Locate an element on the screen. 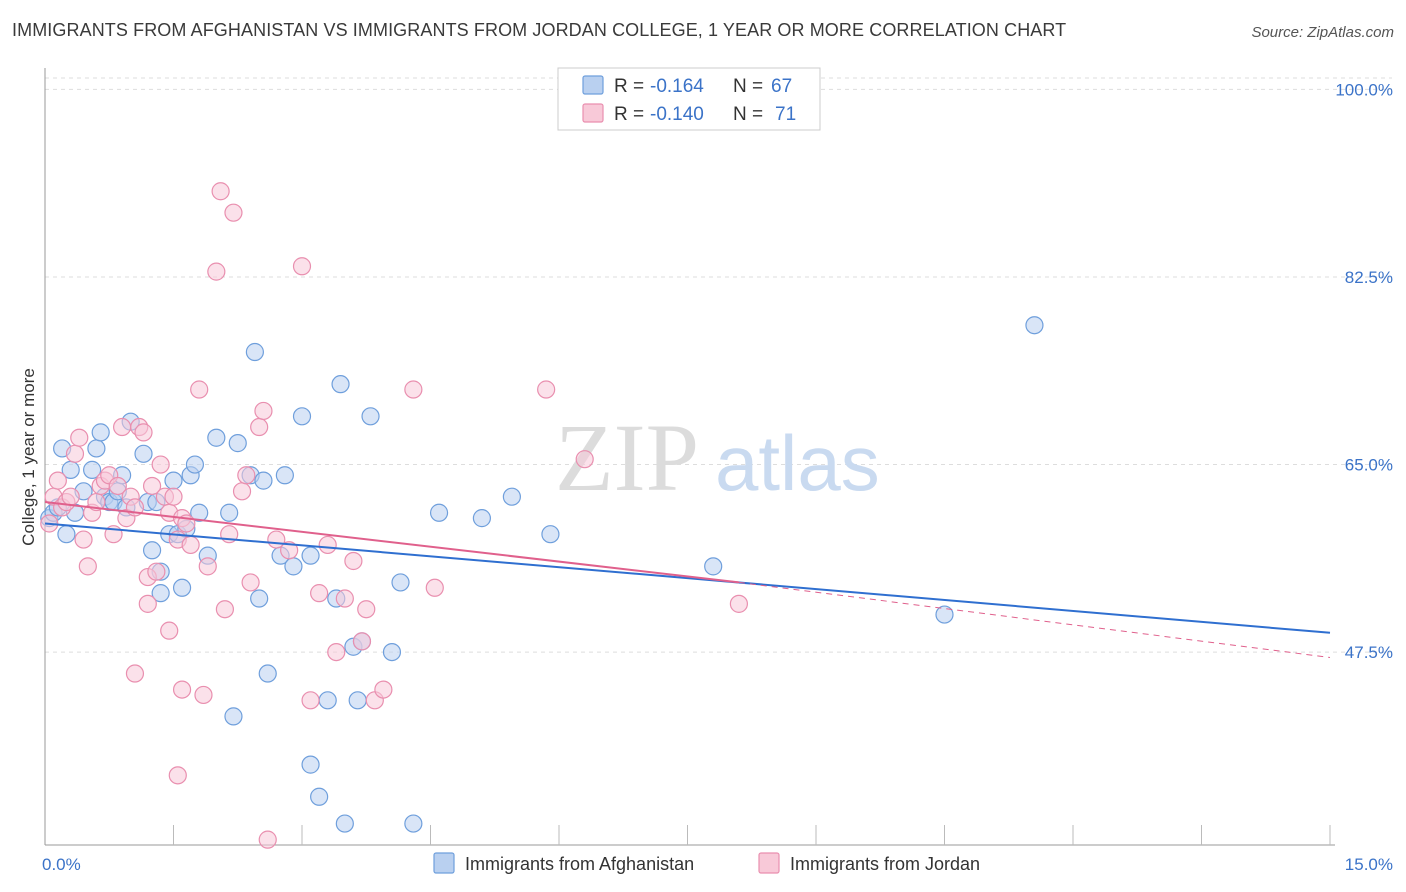 This screenshot has width=1406, height=892. y-tick-label: 65.0% is located at coordinates (1369, 465).